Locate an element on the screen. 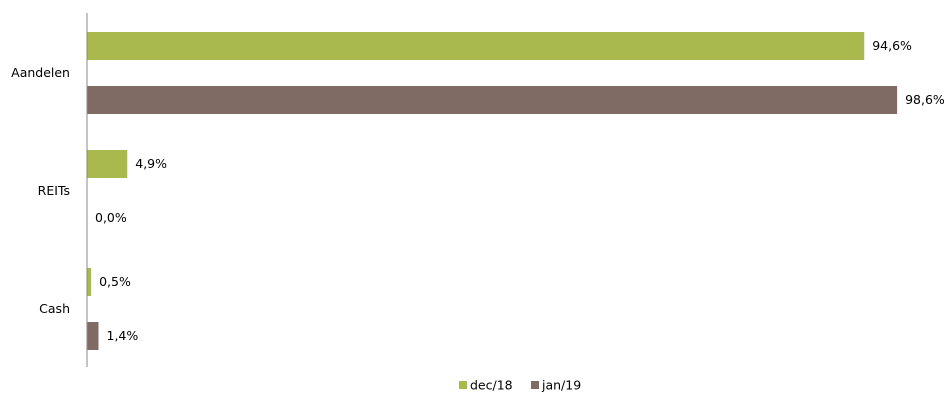  category-labels-group: Aandelen REITs Cash is located at coordinates (40, 190).